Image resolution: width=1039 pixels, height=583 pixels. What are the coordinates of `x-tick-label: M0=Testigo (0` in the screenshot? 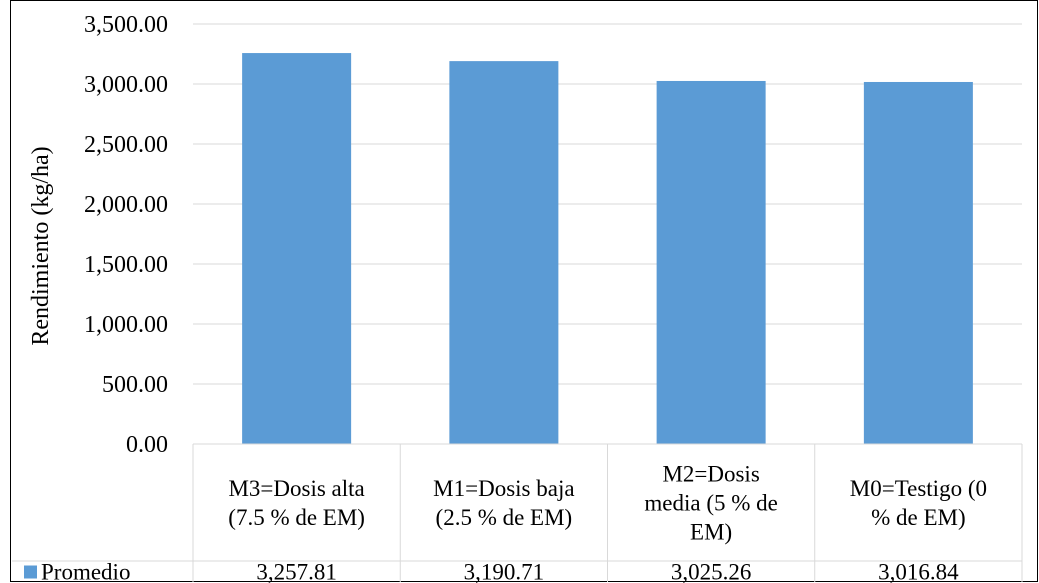 It's located at (918, 488).